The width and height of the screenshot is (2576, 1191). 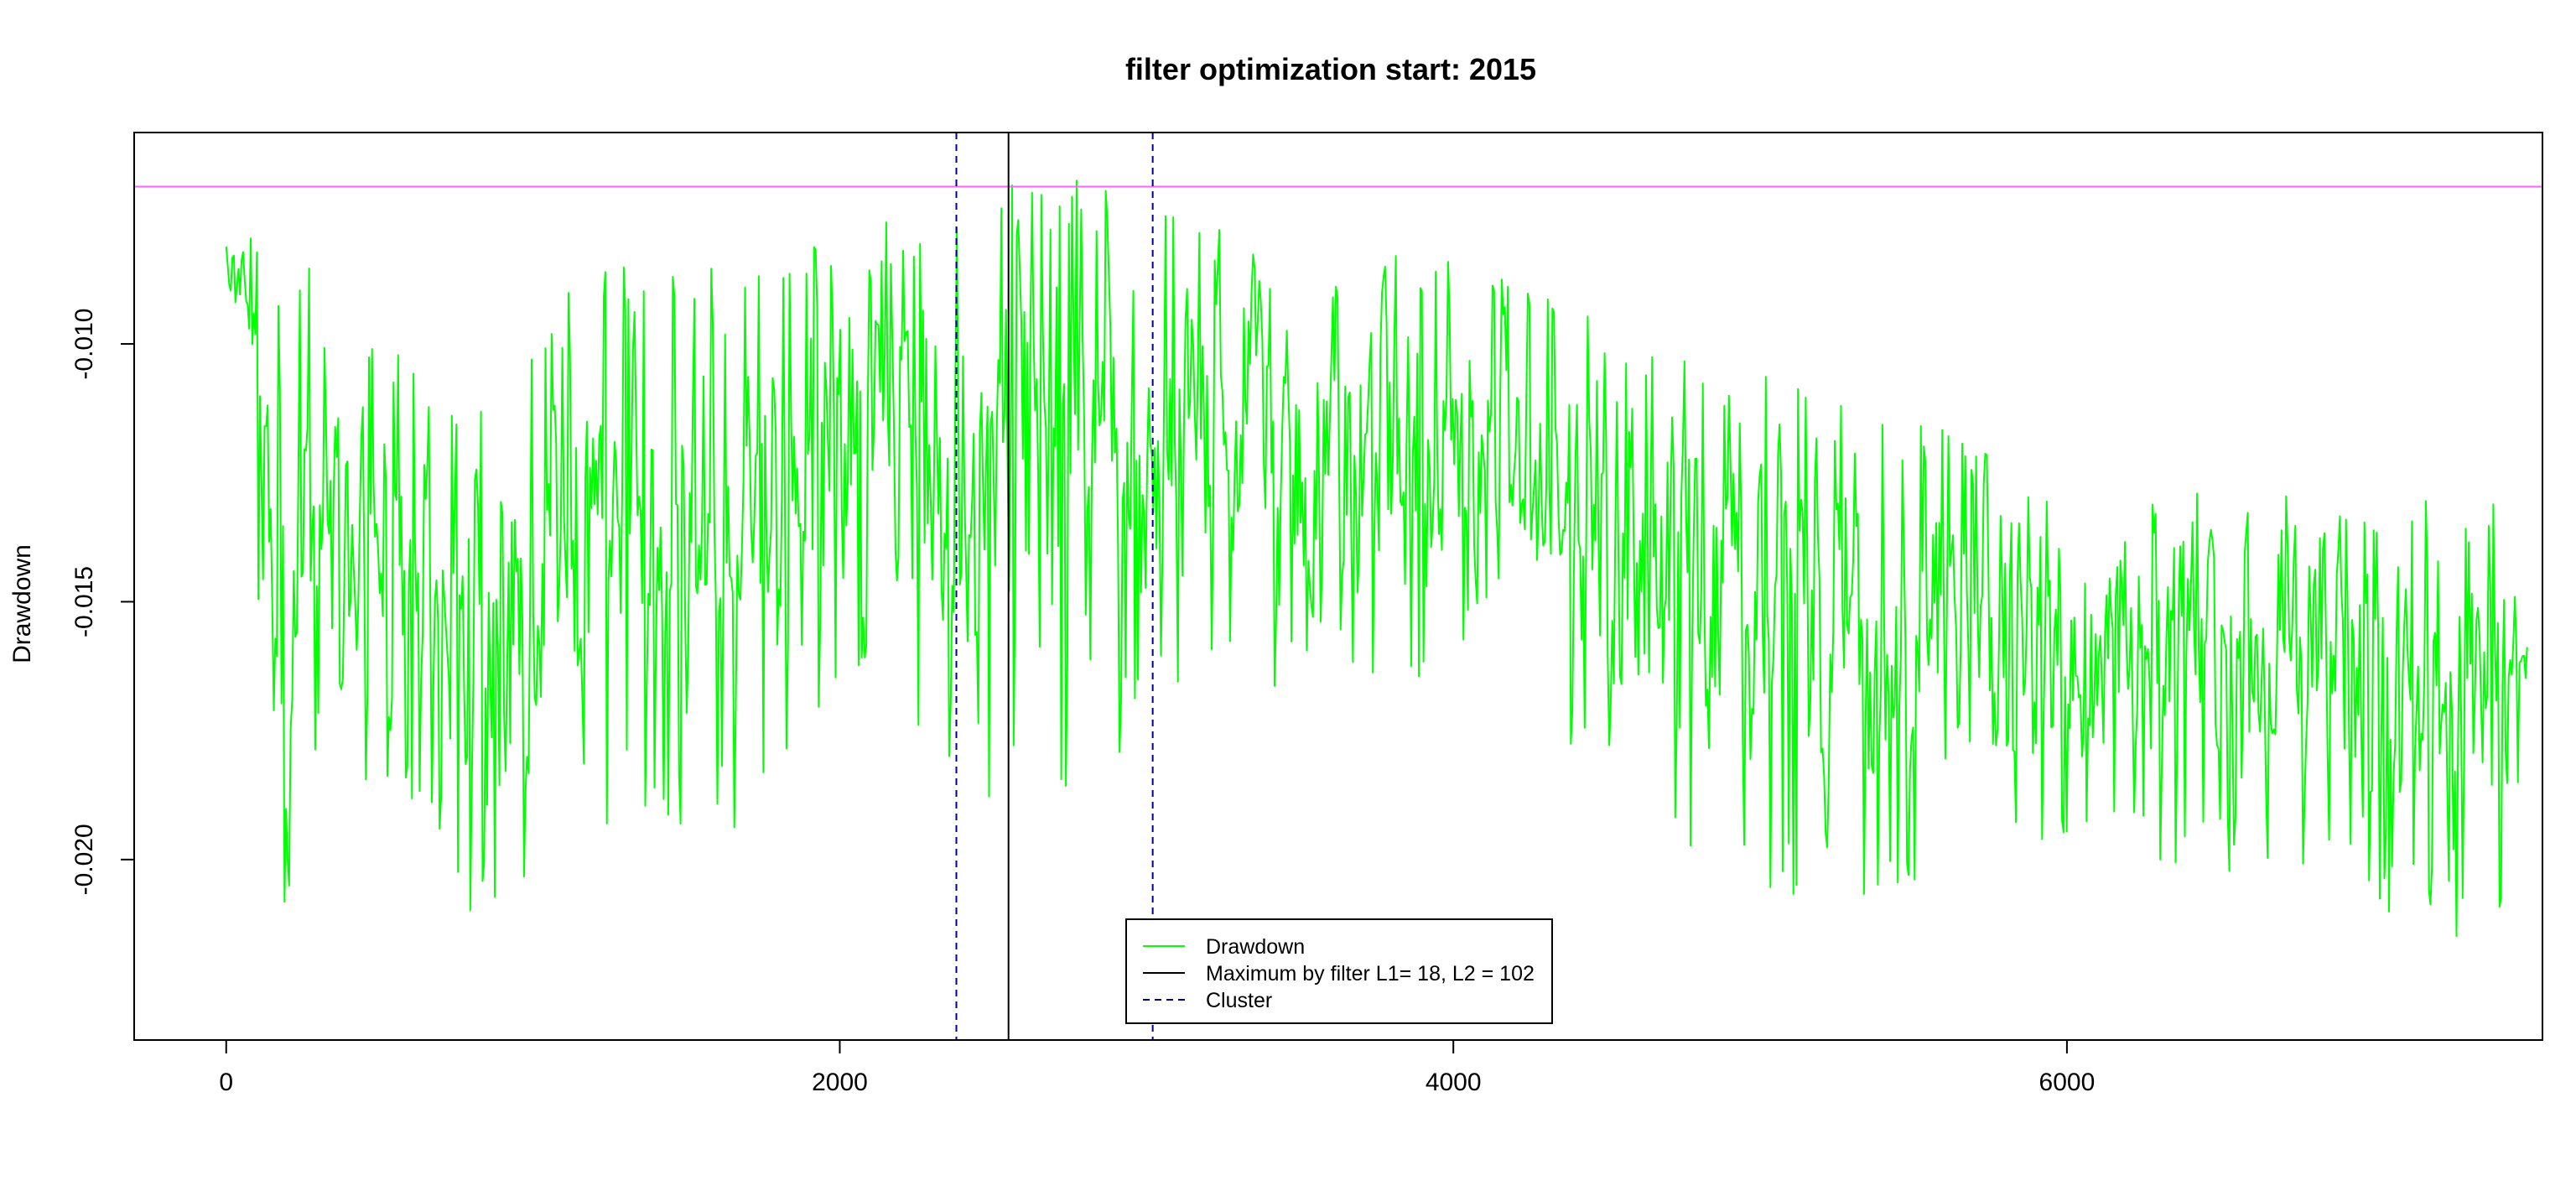 What do you see at coordinates (1239, 1000) in the screenshot?
I see `legend-label-cluster: Cluster` at bounding box center [1239, 1000].